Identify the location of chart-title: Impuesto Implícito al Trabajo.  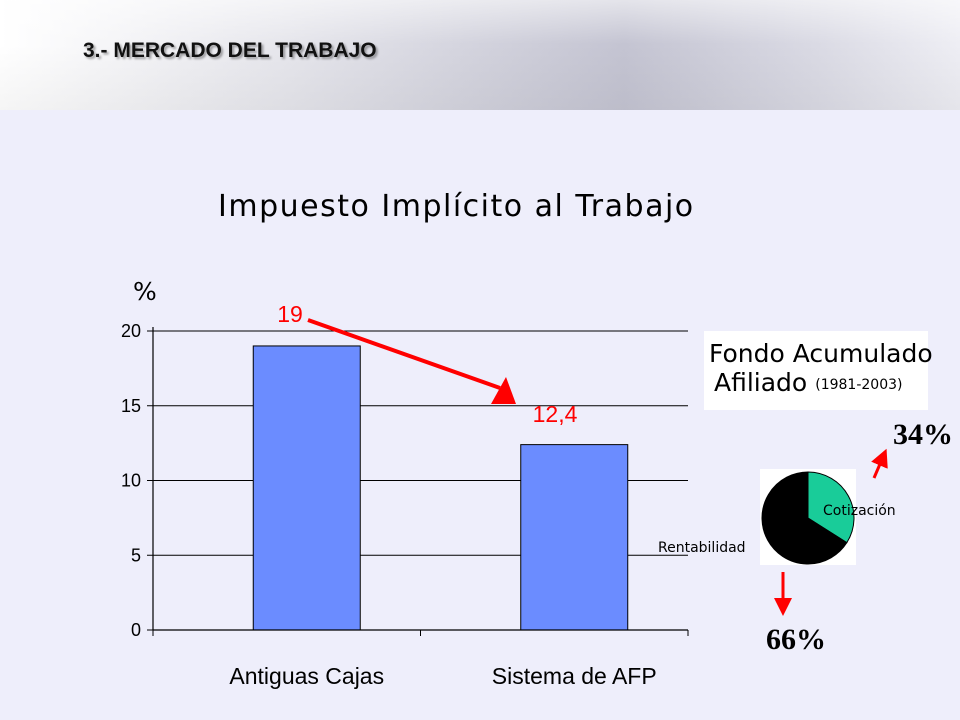
(456, 206).